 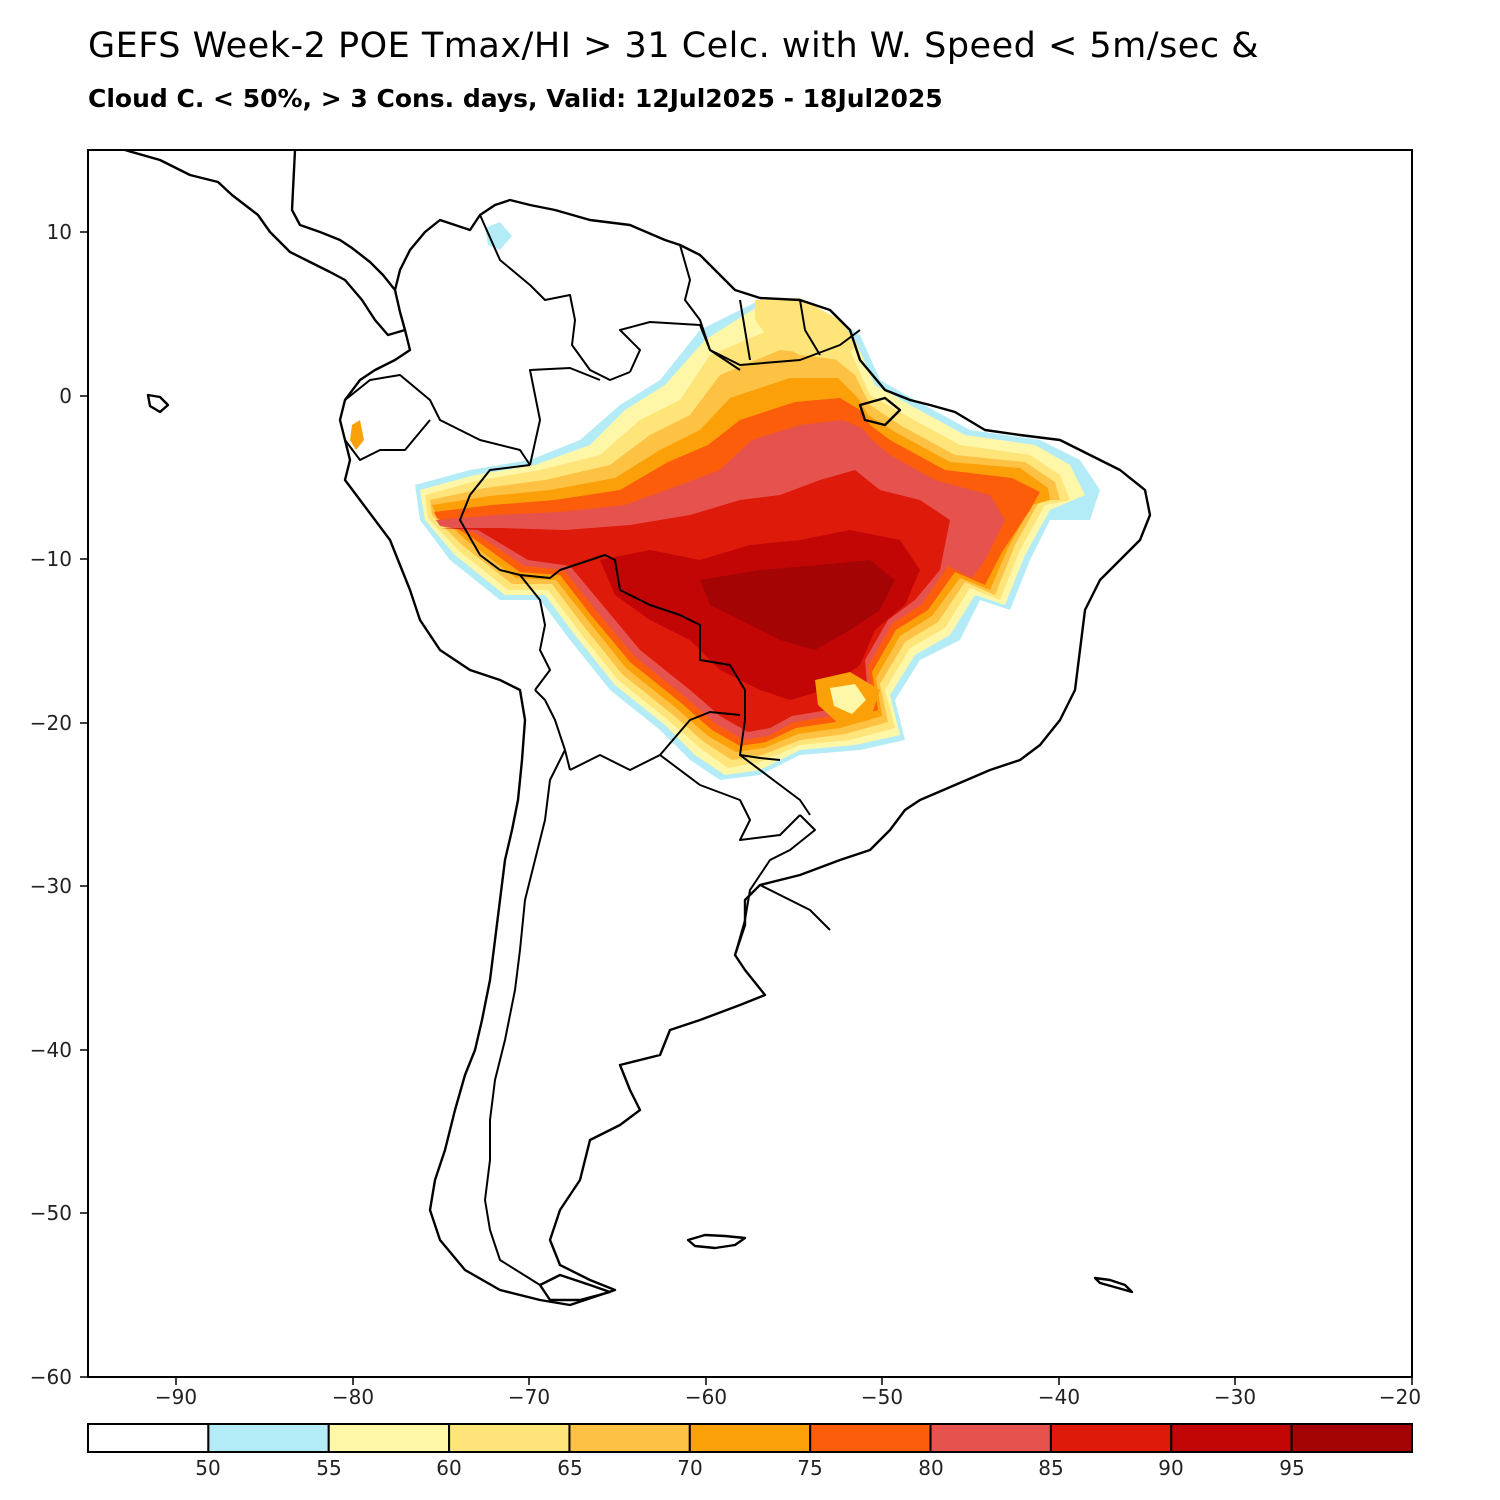 What do you see at coordinates (51, 1213) in the screenshot?
I see `y-tick-label: −50` at bounding box center [51, 1213].